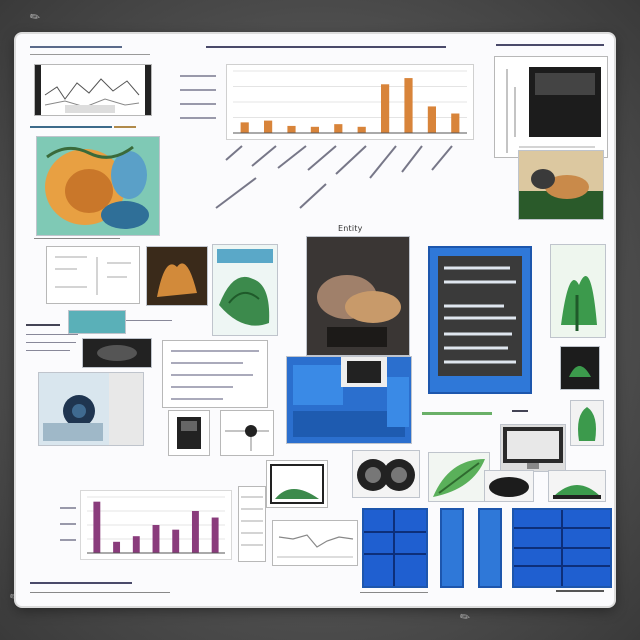 This screenshot has width=640, height=640. I want to click on device-sketch-b, so click(247, 433).